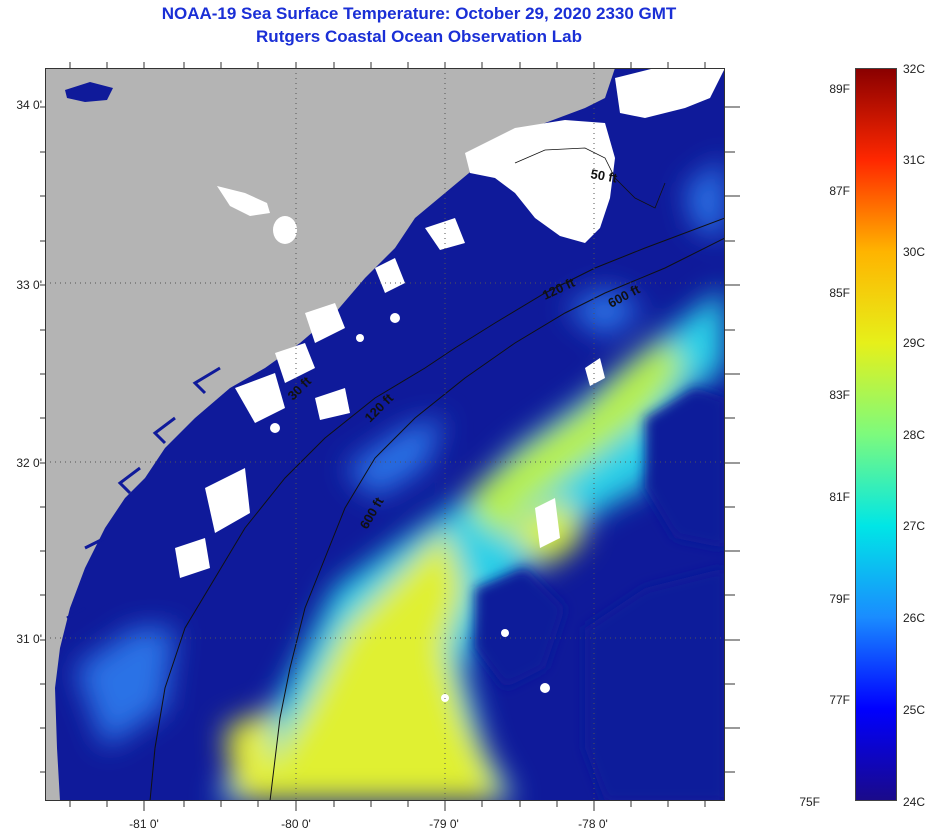 This screenshot has height=832, width=936. Describe the element at coordinates (29, 105) in the screenshot. I see `lat-label-34: 34 0'` at that location.